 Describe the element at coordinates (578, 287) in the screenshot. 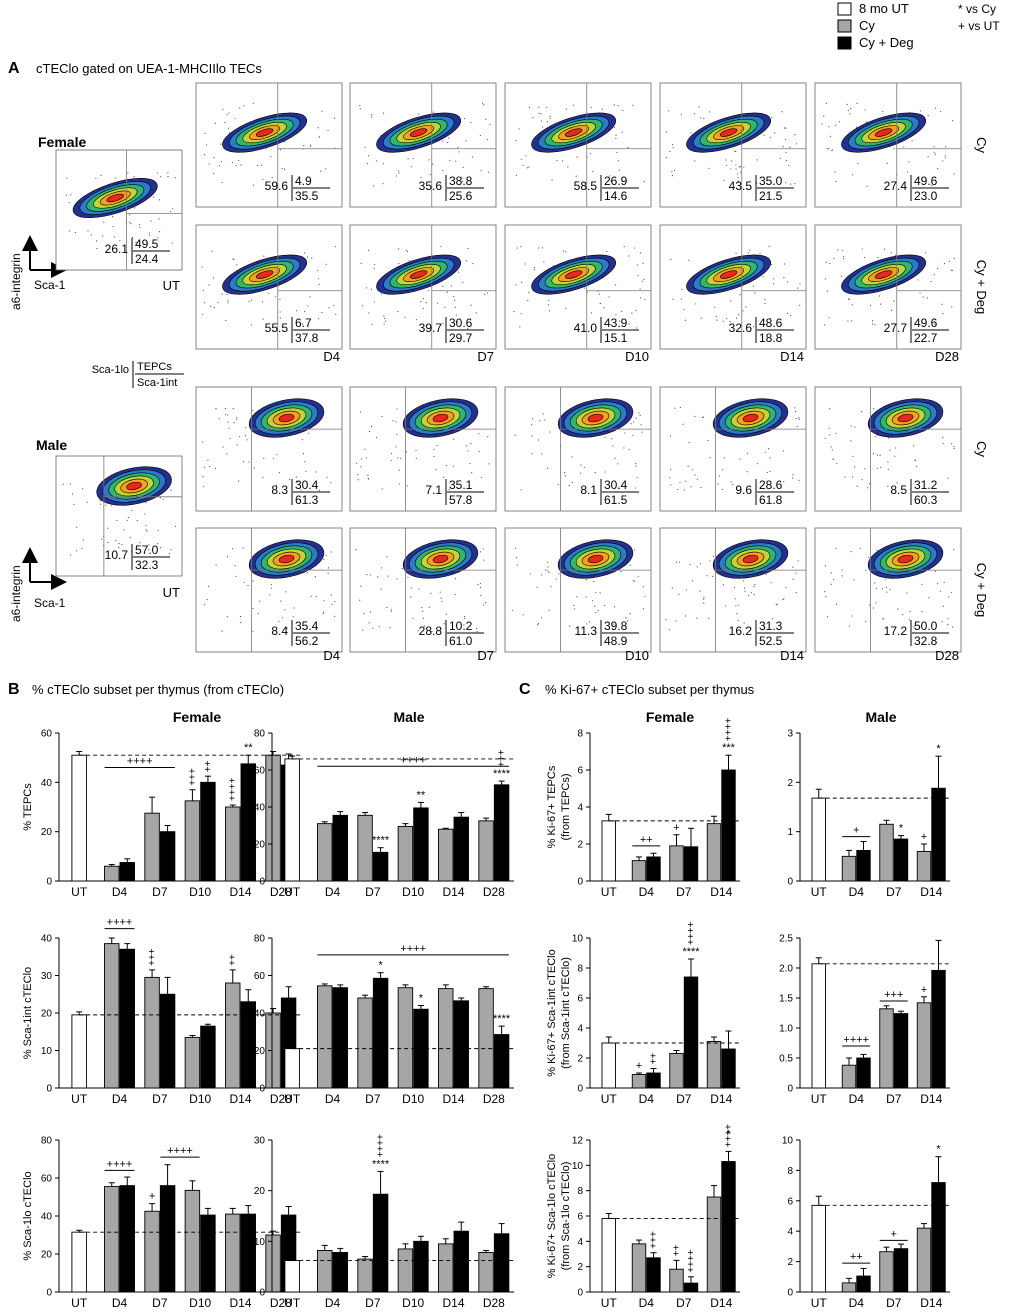

I see `flow-plot-female-cydeg-d10: 41.0 43.915.1` at that location.